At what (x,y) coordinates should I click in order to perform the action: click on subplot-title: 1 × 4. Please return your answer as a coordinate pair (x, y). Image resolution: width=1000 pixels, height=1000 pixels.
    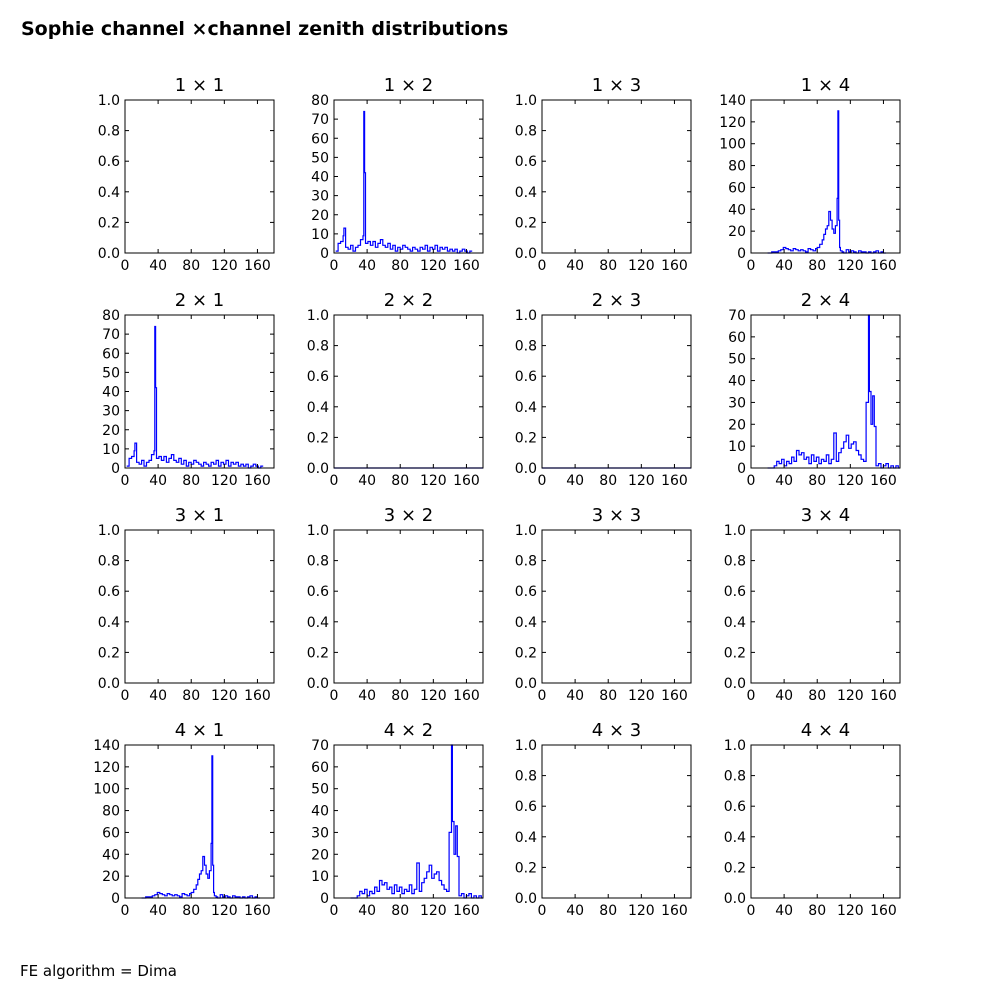
    Looking at the image, I should click on (825, 85).